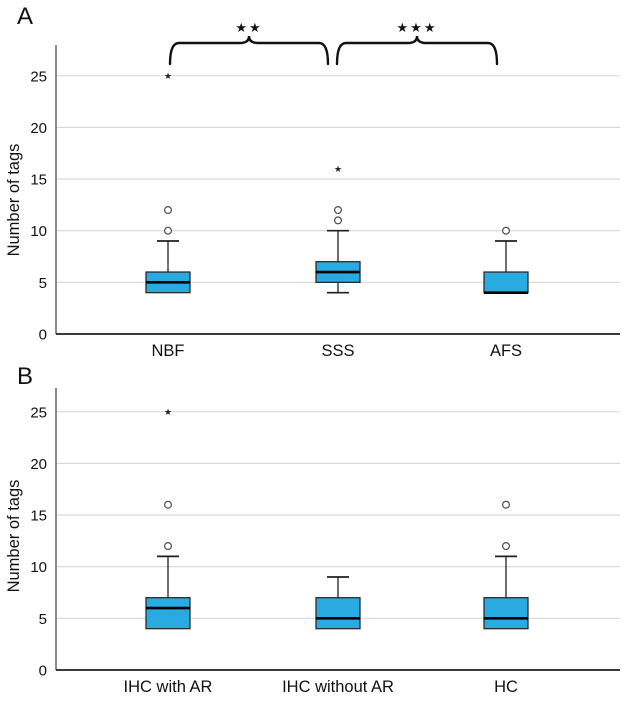 Image resolution: width=631 pixels, height=705 pixels. Describe the element at coordinates (248, 27) in the screenshot. I see `significance-label: ★★` at that location.